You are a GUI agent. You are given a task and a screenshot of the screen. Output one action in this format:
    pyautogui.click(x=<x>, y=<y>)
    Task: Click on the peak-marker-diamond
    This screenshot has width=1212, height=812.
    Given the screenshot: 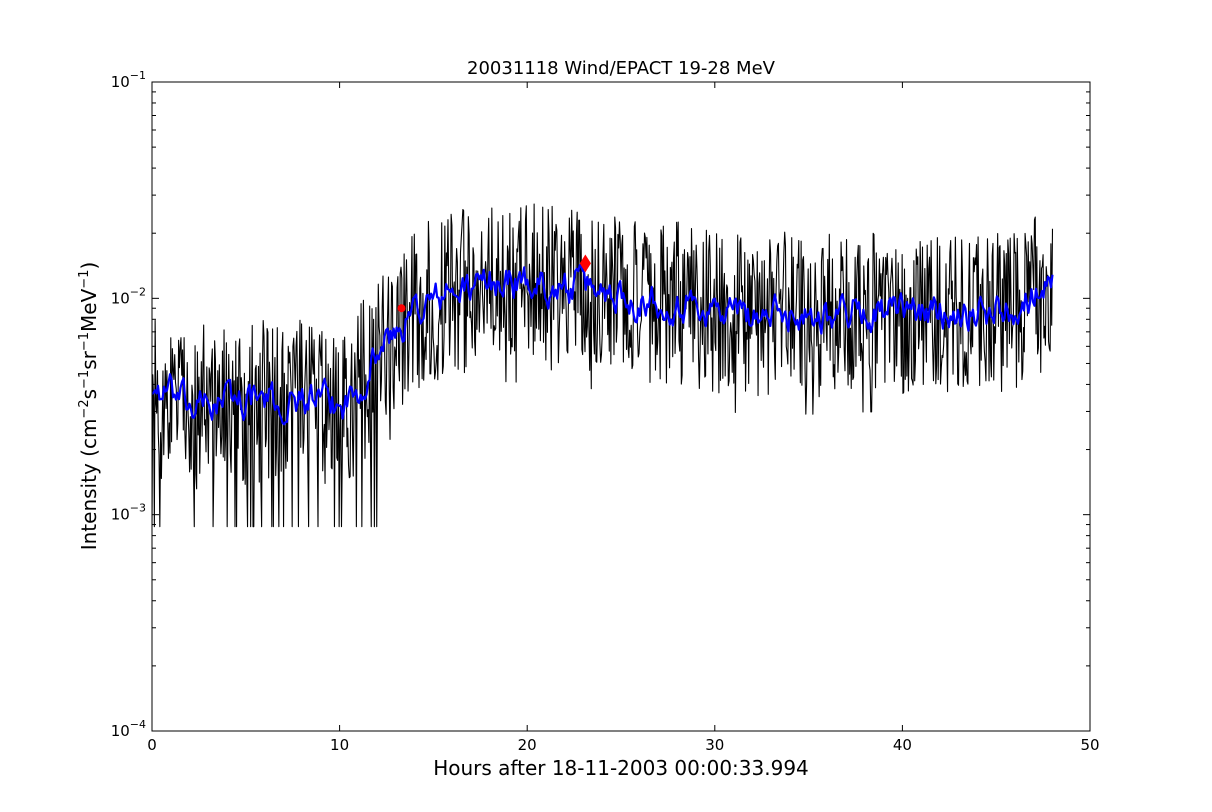 What is the action you would take?
    pyautogui.click(x=585, y=263)
    